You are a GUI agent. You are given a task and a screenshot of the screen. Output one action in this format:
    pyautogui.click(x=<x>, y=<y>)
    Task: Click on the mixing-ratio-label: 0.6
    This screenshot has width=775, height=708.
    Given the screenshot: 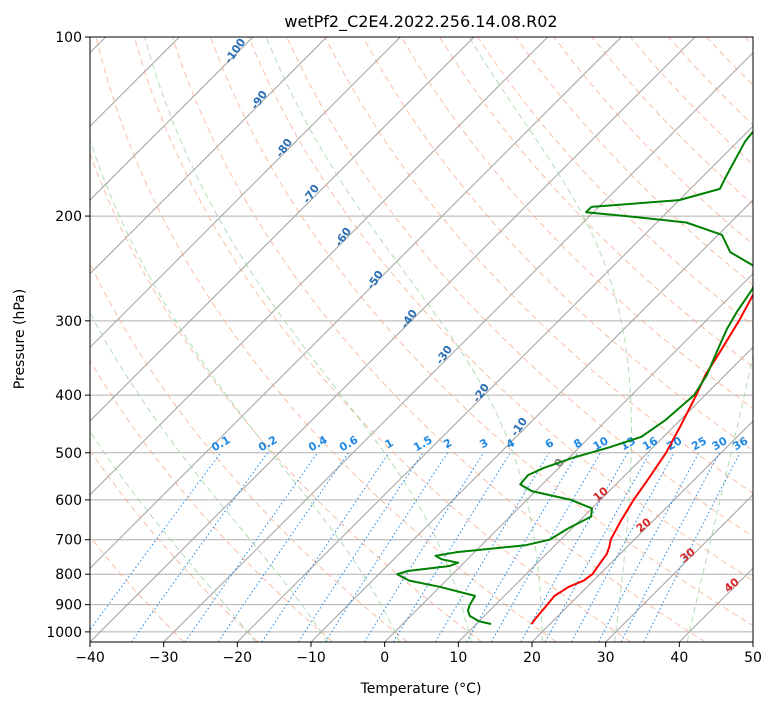 What is the action you would take?
    pyautogui.click(x=349, y=443)
    